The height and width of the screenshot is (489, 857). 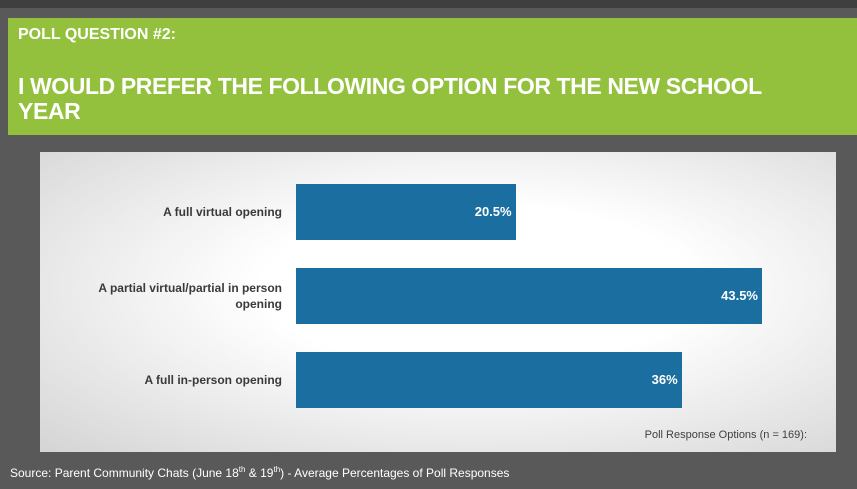 What do you see at coordinates (124, 473) in the screenshot?
I see `source-part: Source: Parent Community Chats (June 18` at bounding box center [124, 473].